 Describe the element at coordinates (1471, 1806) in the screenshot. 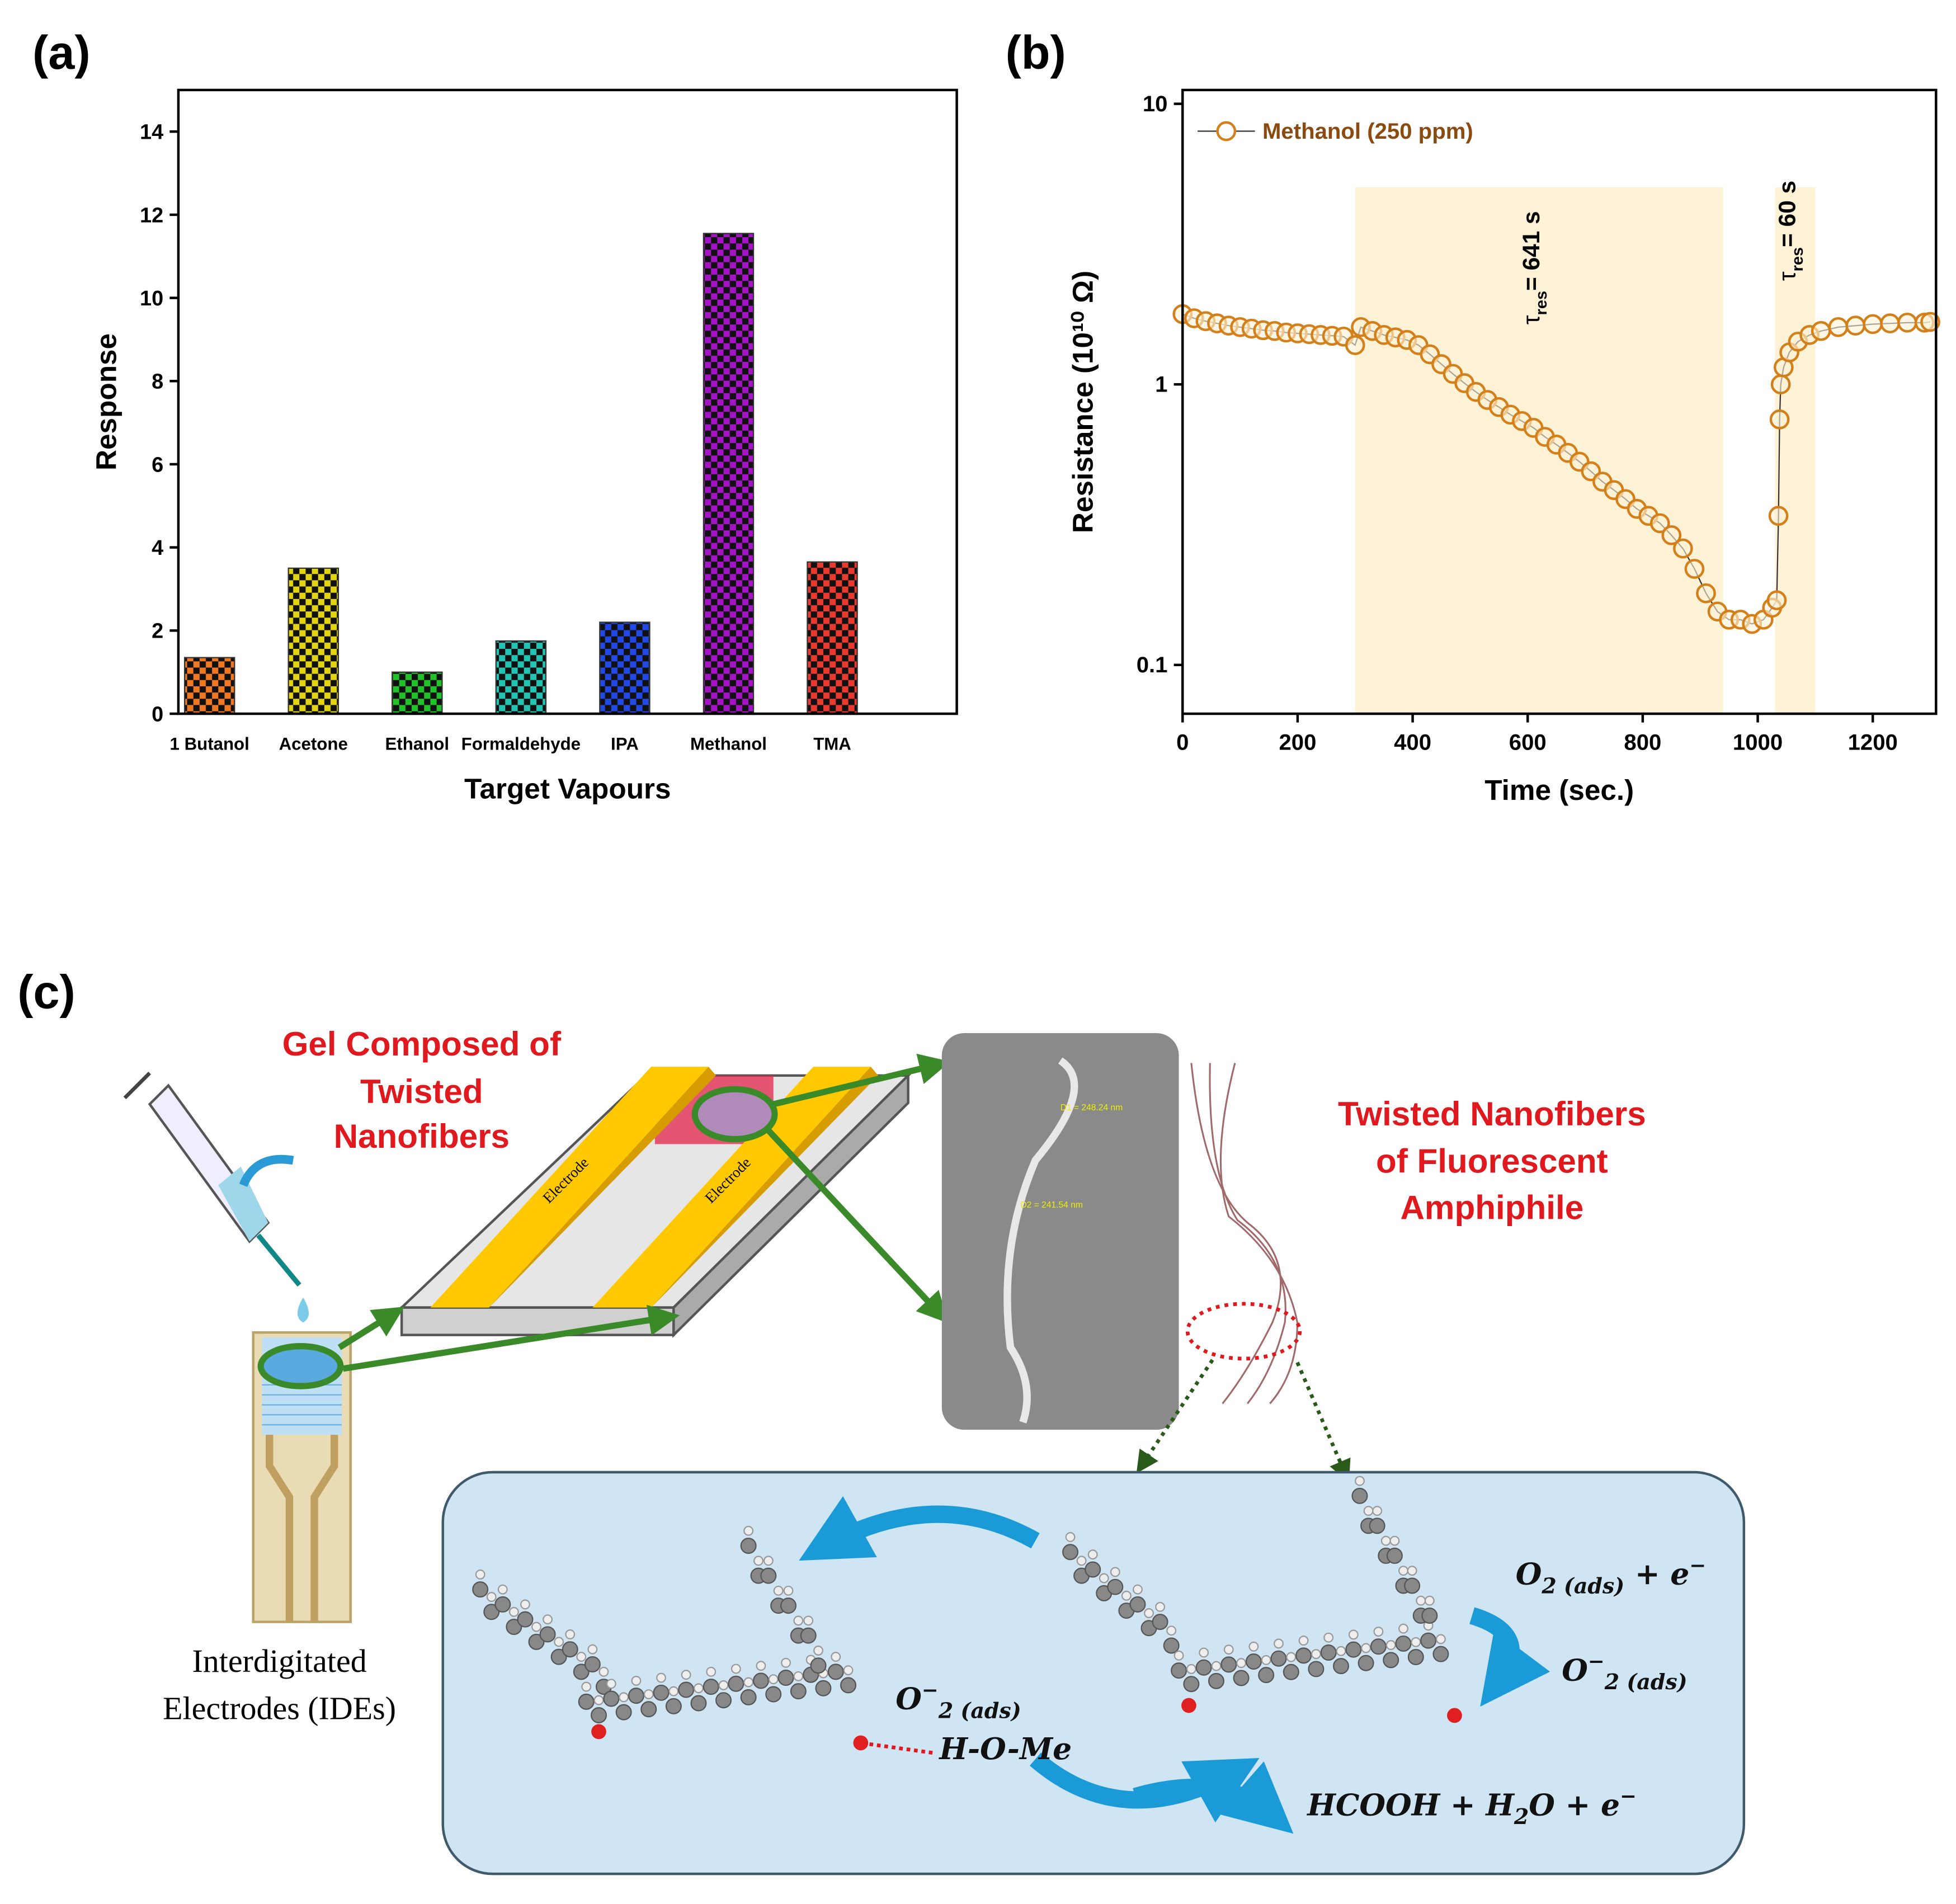

I see `equation: HCOOH + H2O + e−` at that location.